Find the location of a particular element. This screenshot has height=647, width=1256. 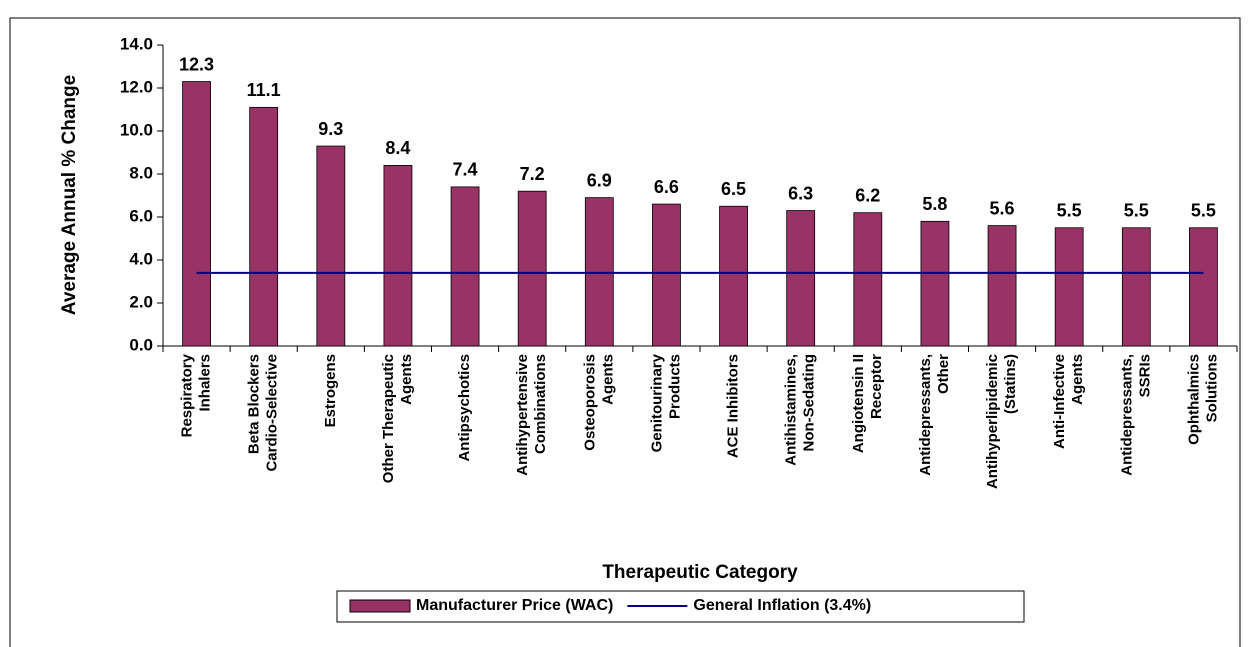

y-tick-label: 2.0 is located at coordinates (141, 301).